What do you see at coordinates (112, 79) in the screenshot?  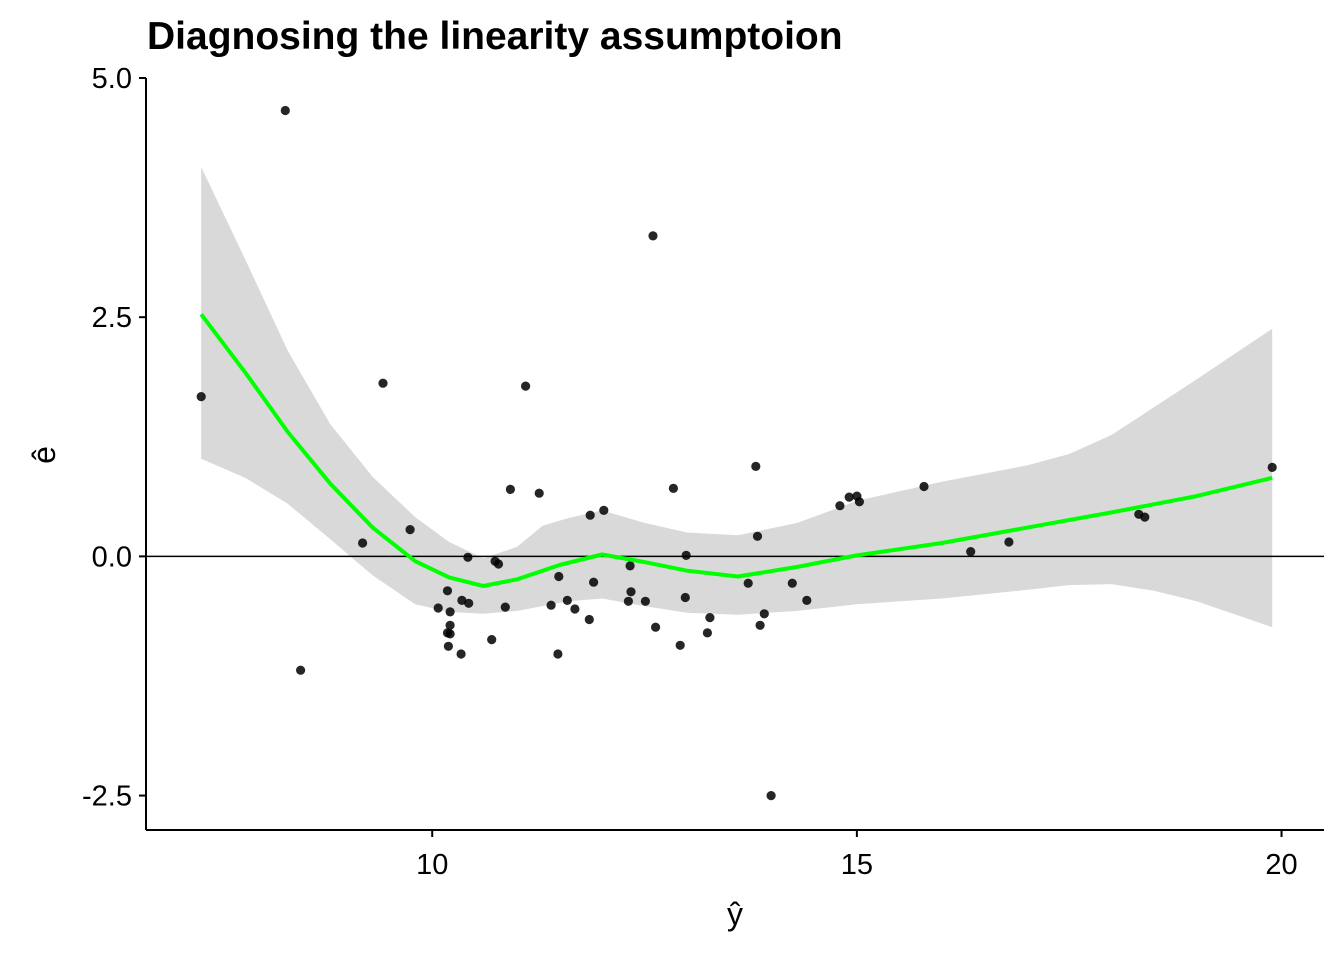 I see `y-tick-label-4: 5.0` at bounding box center [112, 79].